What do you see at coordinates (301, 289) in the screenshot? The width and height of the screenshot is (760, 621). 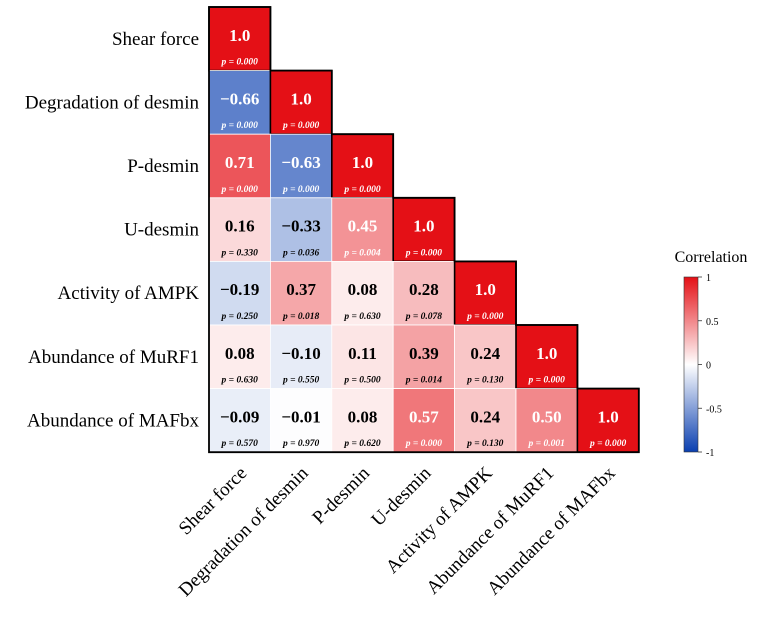 I see `cell-correlation-label: 0.37` at bounding box center [301, 289].